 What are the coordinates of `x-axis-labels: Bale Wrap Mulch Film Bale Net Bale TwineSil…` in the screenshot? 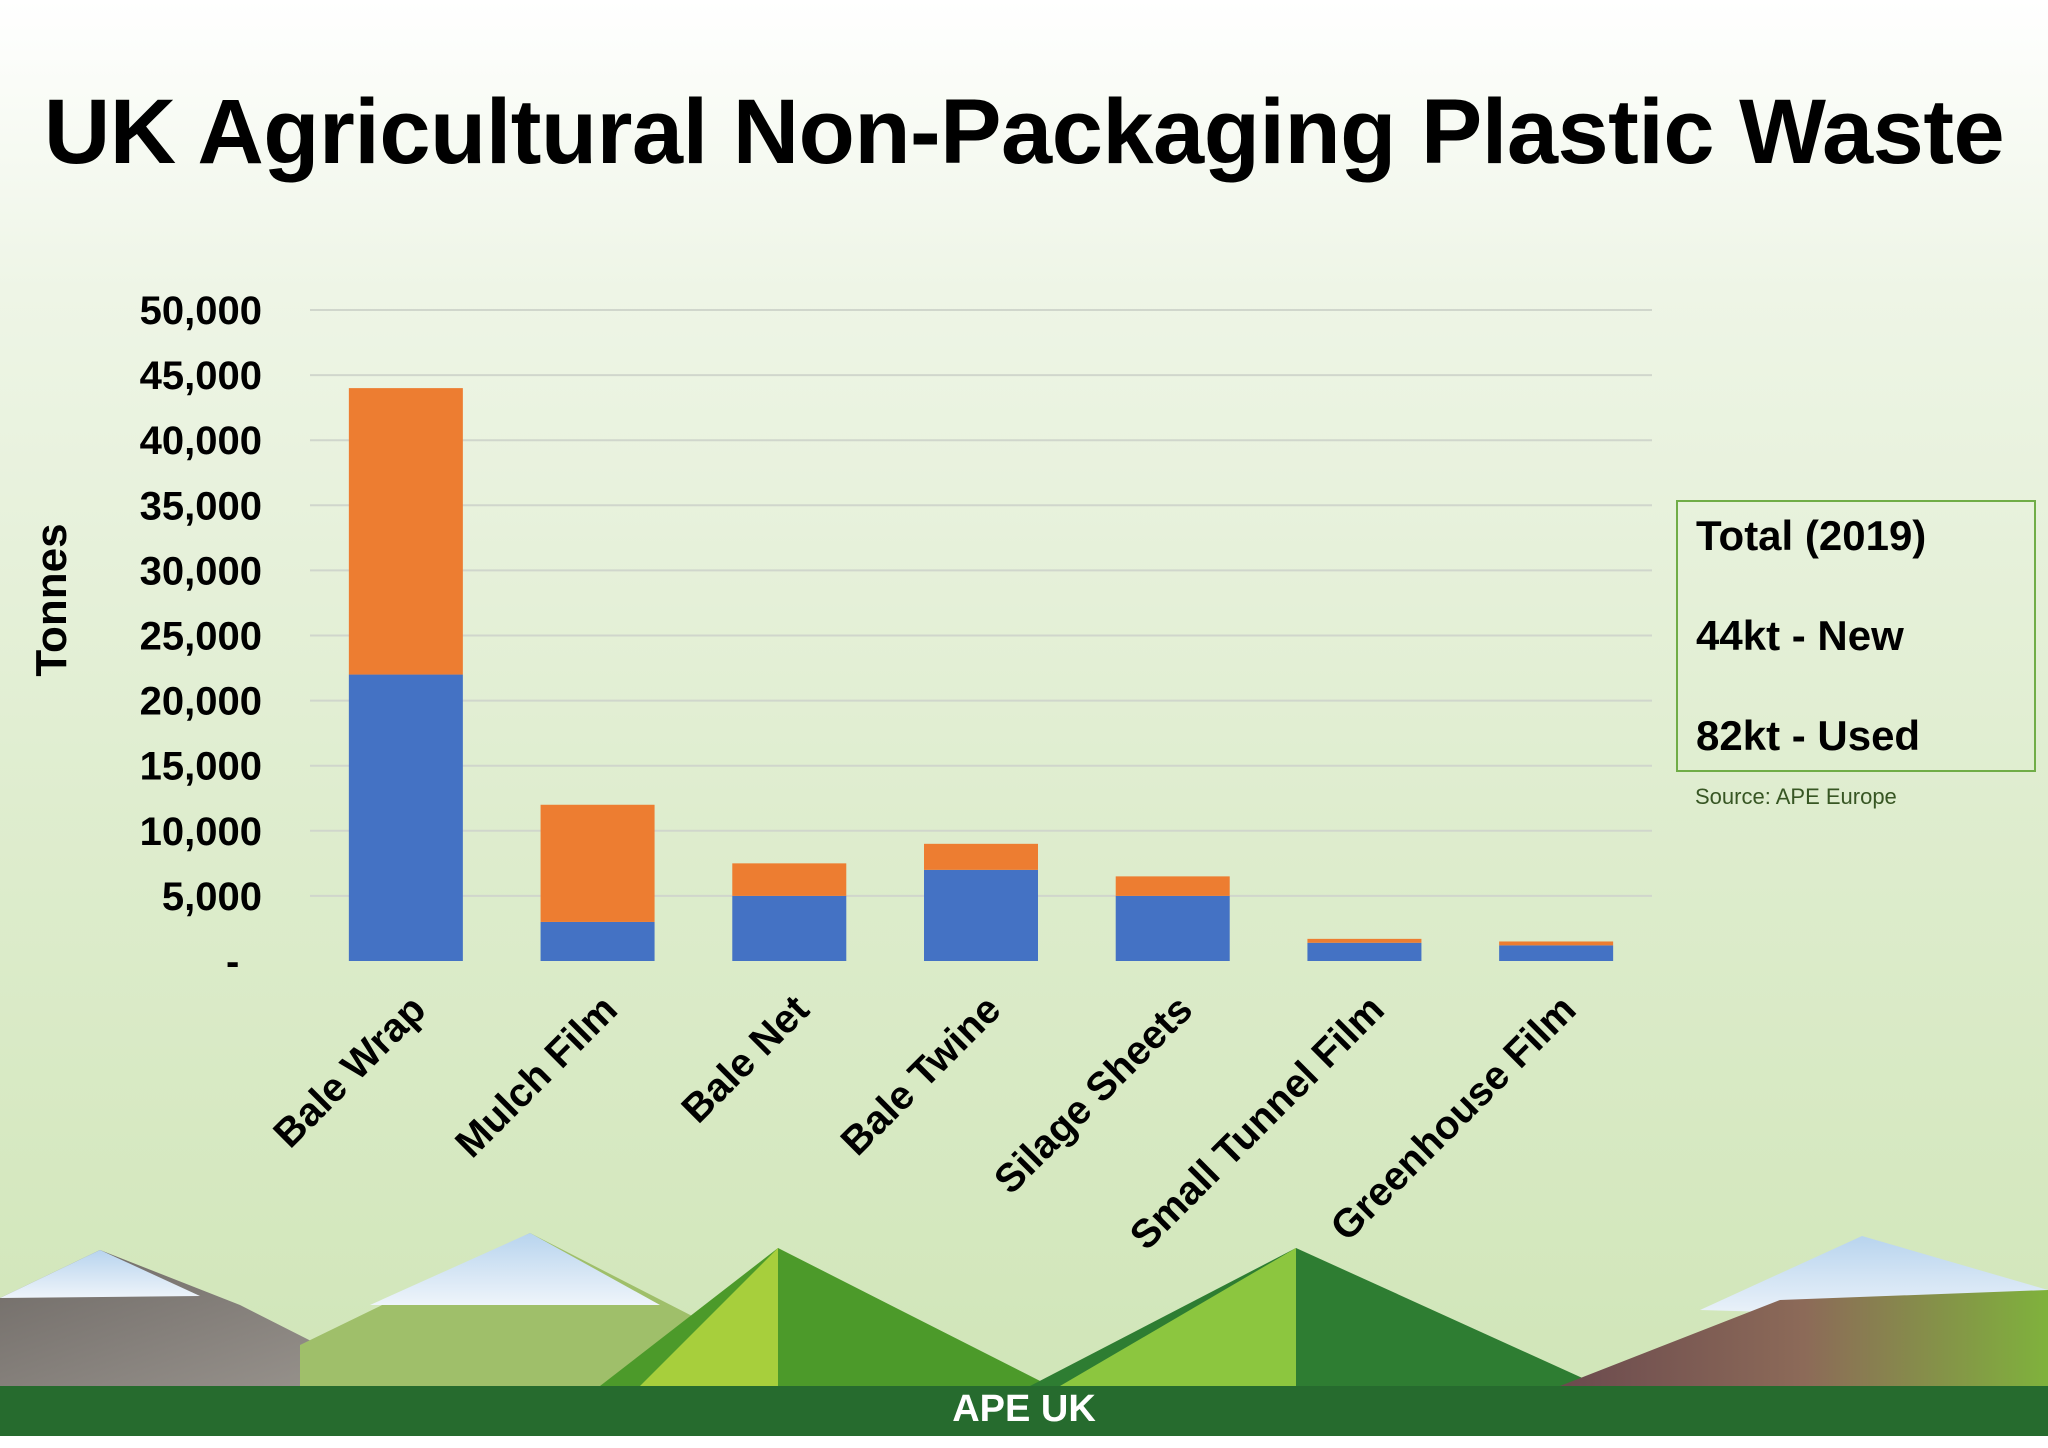 It's located at (924, 1122).